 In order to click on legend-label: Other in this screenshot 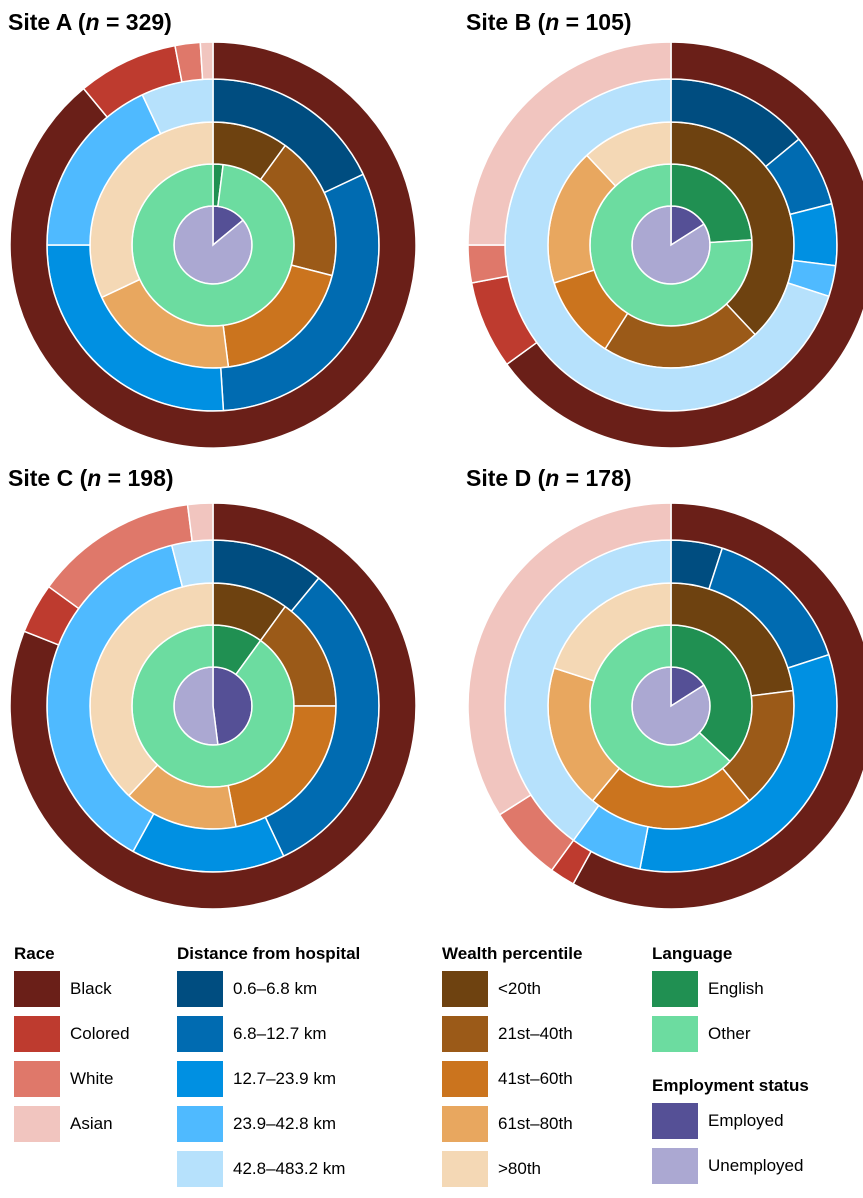, I will do `click(729, 1033)`.